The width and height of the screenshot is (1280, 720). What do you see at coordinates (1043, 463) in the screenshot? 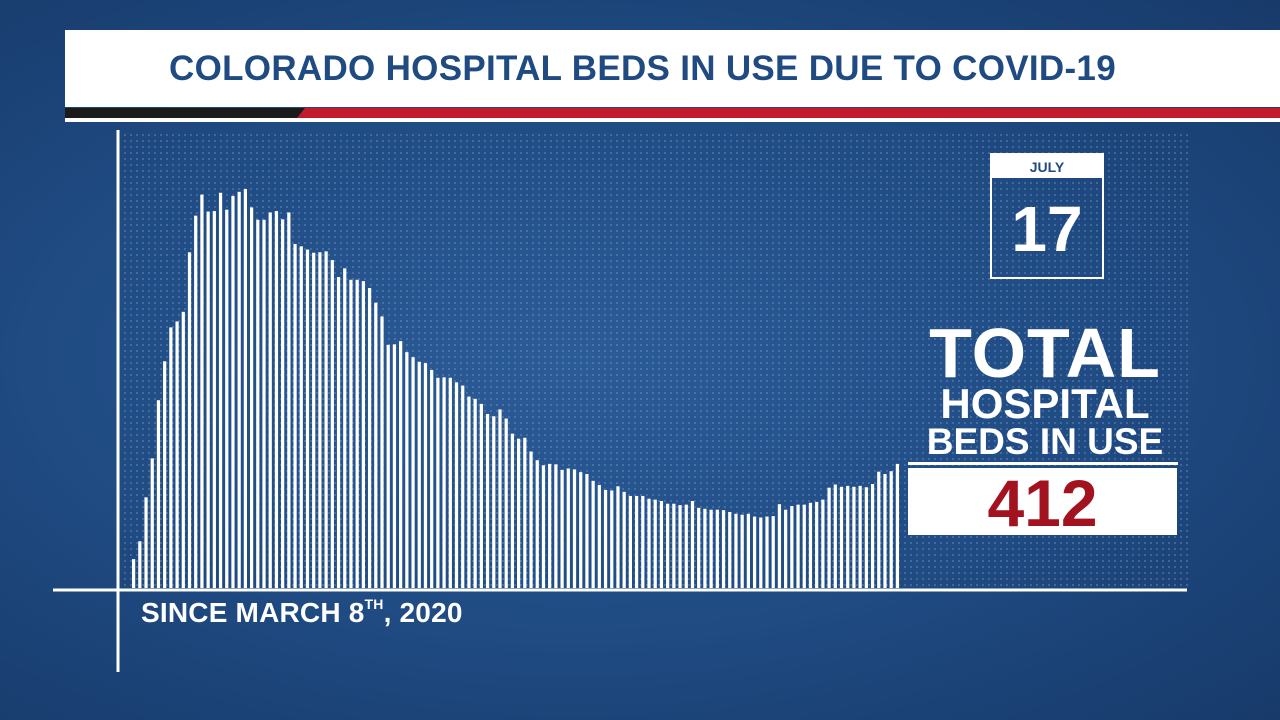
I see `total-divider` at bounding box center [1043, 463].